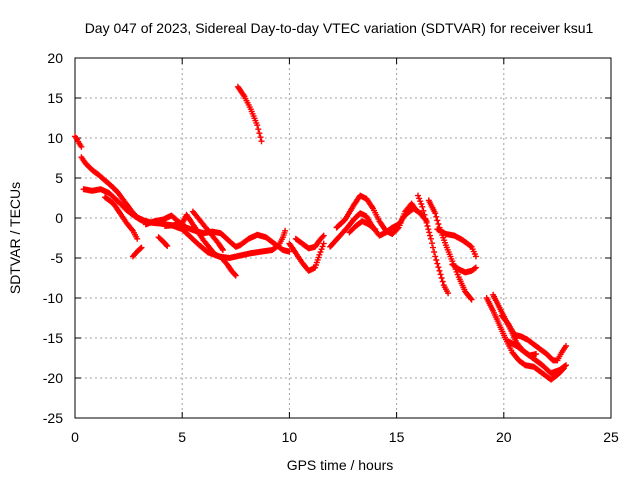 The image size is (640, 480). What do you see at coordinates (55, 138) in the screenshot?
I see `y-tick-label: 10` at bounding box center [55, 138].